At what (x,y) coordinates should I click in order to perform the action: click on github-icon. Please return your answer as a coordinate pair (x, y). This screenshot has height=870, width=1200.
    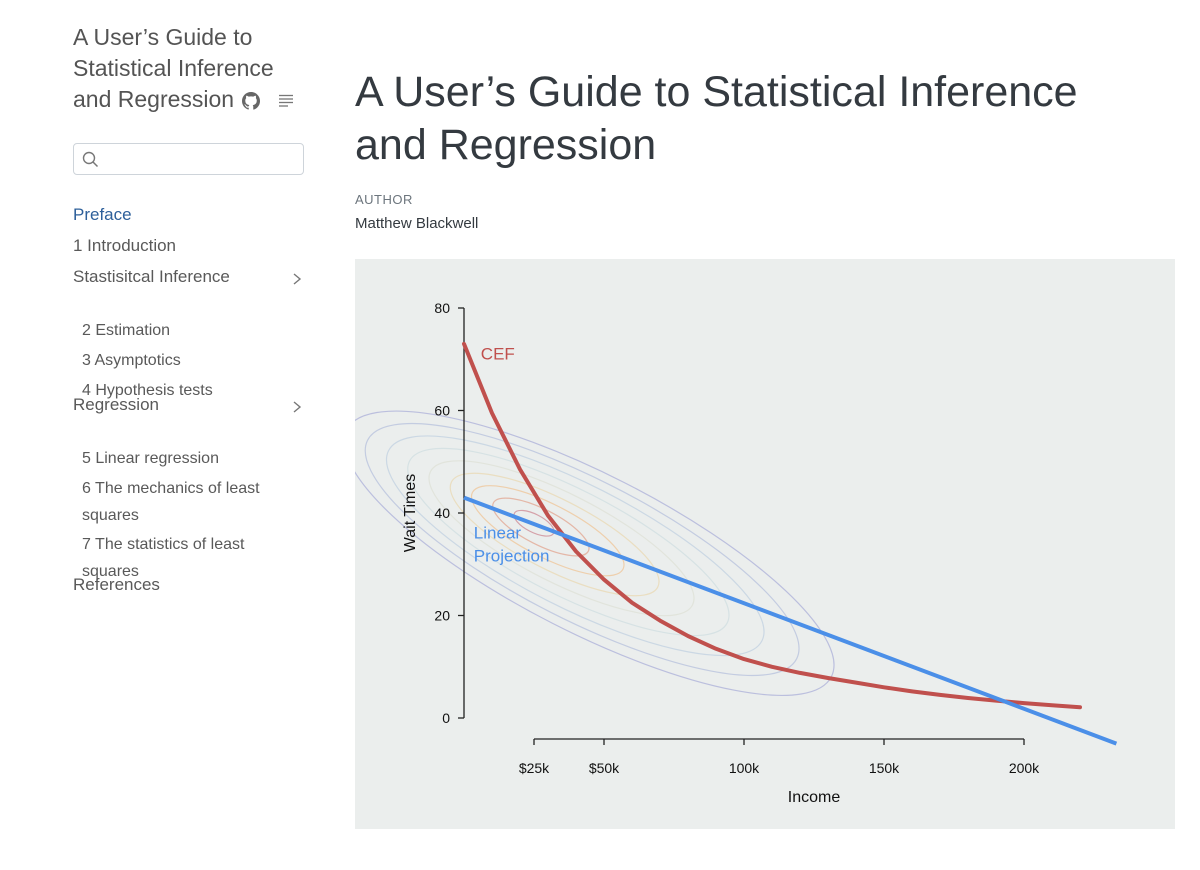
    Looking at the image, I should click on (251, 100).